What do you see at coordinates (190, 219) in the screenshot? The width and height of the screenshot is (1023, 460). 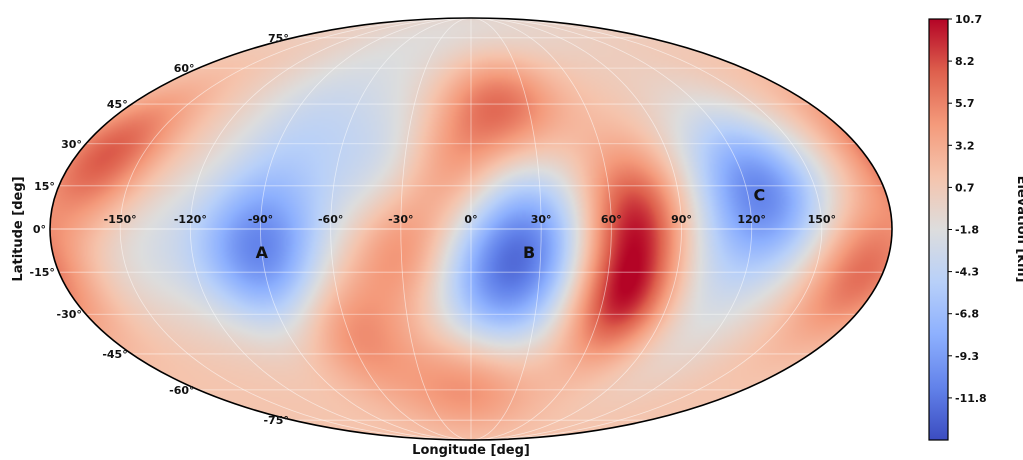 I see `longitude-tick-label: -120°` at bounding box center [190, 219].